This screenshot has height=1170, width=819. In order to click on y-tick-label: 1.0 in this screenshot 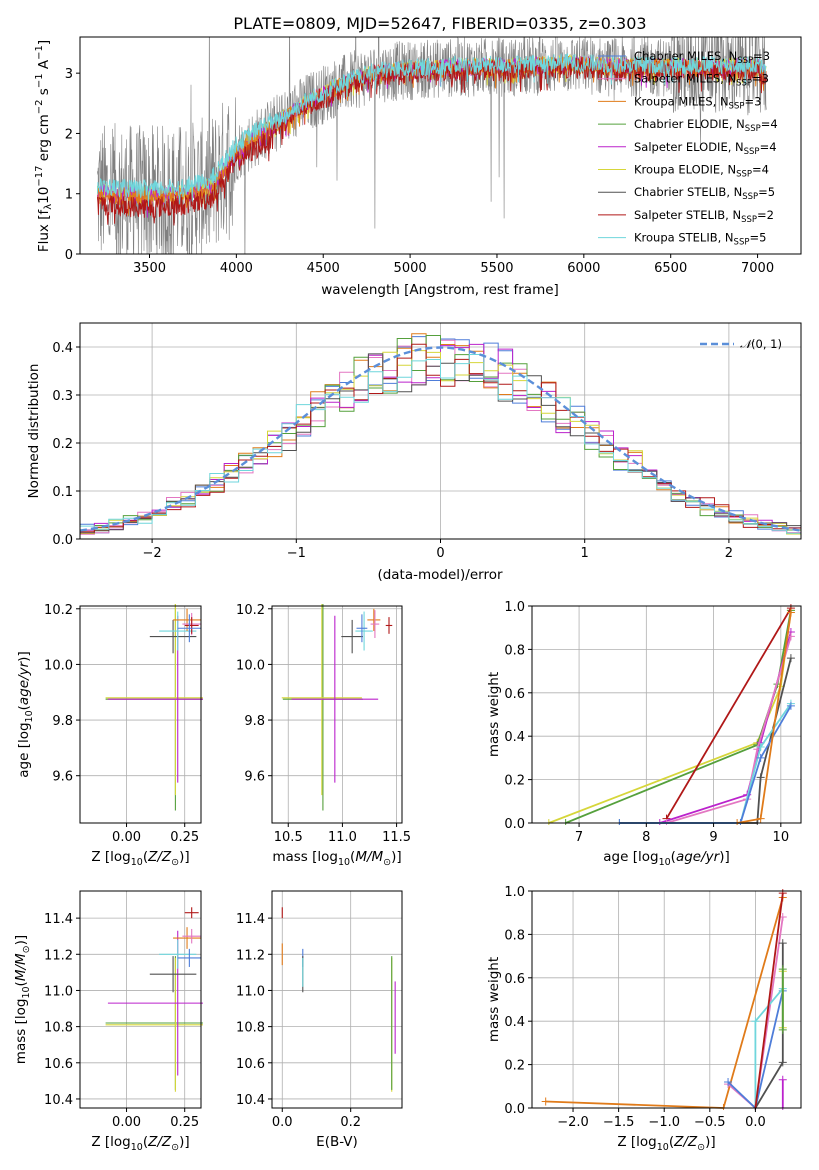, I will do `click(514, 607)`.